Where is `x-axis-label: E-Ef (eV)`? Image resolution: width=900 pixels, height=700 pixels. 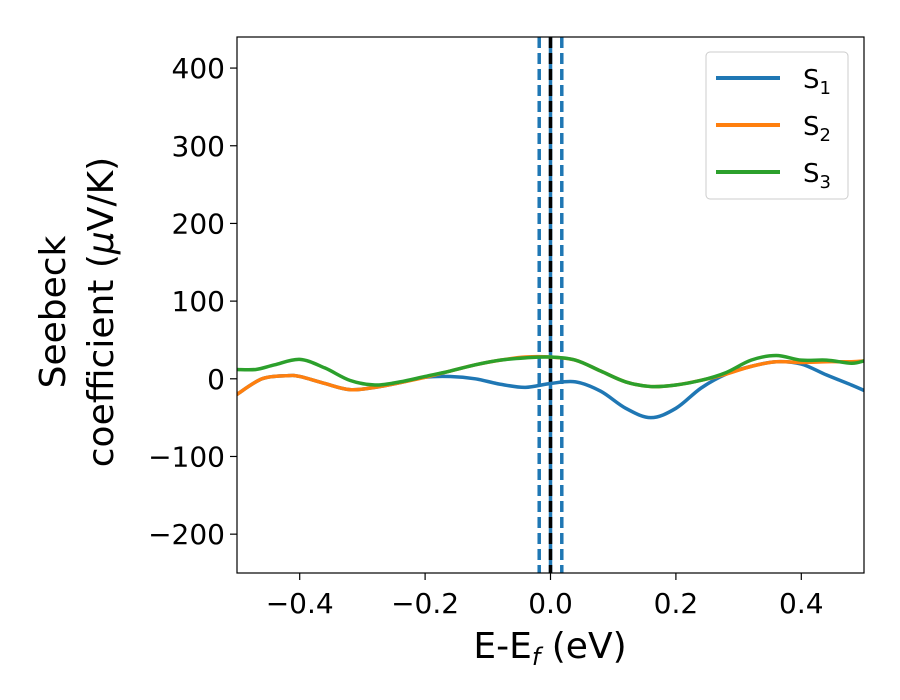 x-axis-label: E-Ef (eV) is located at coordinates (549, 648).